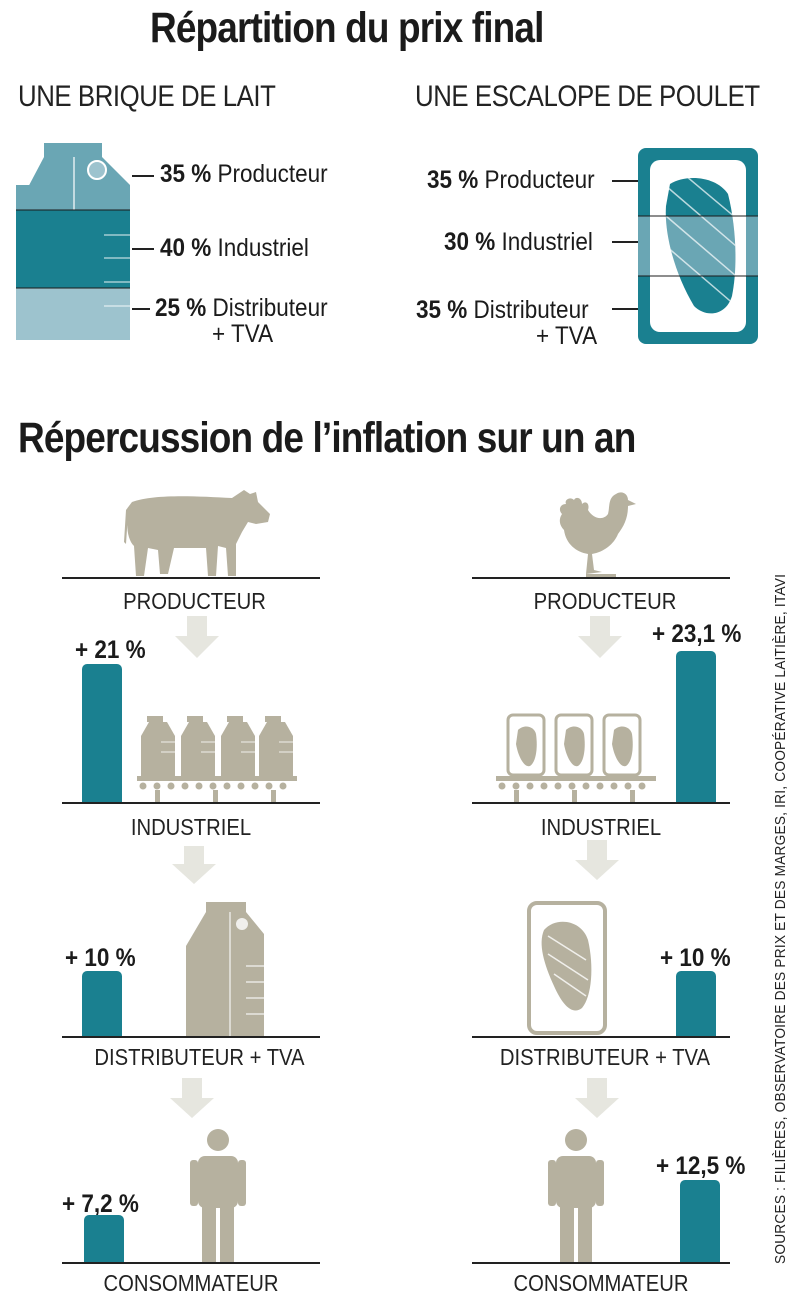  I want to click on chicken-distributor-pct: + 10 %, so click(695, 958).